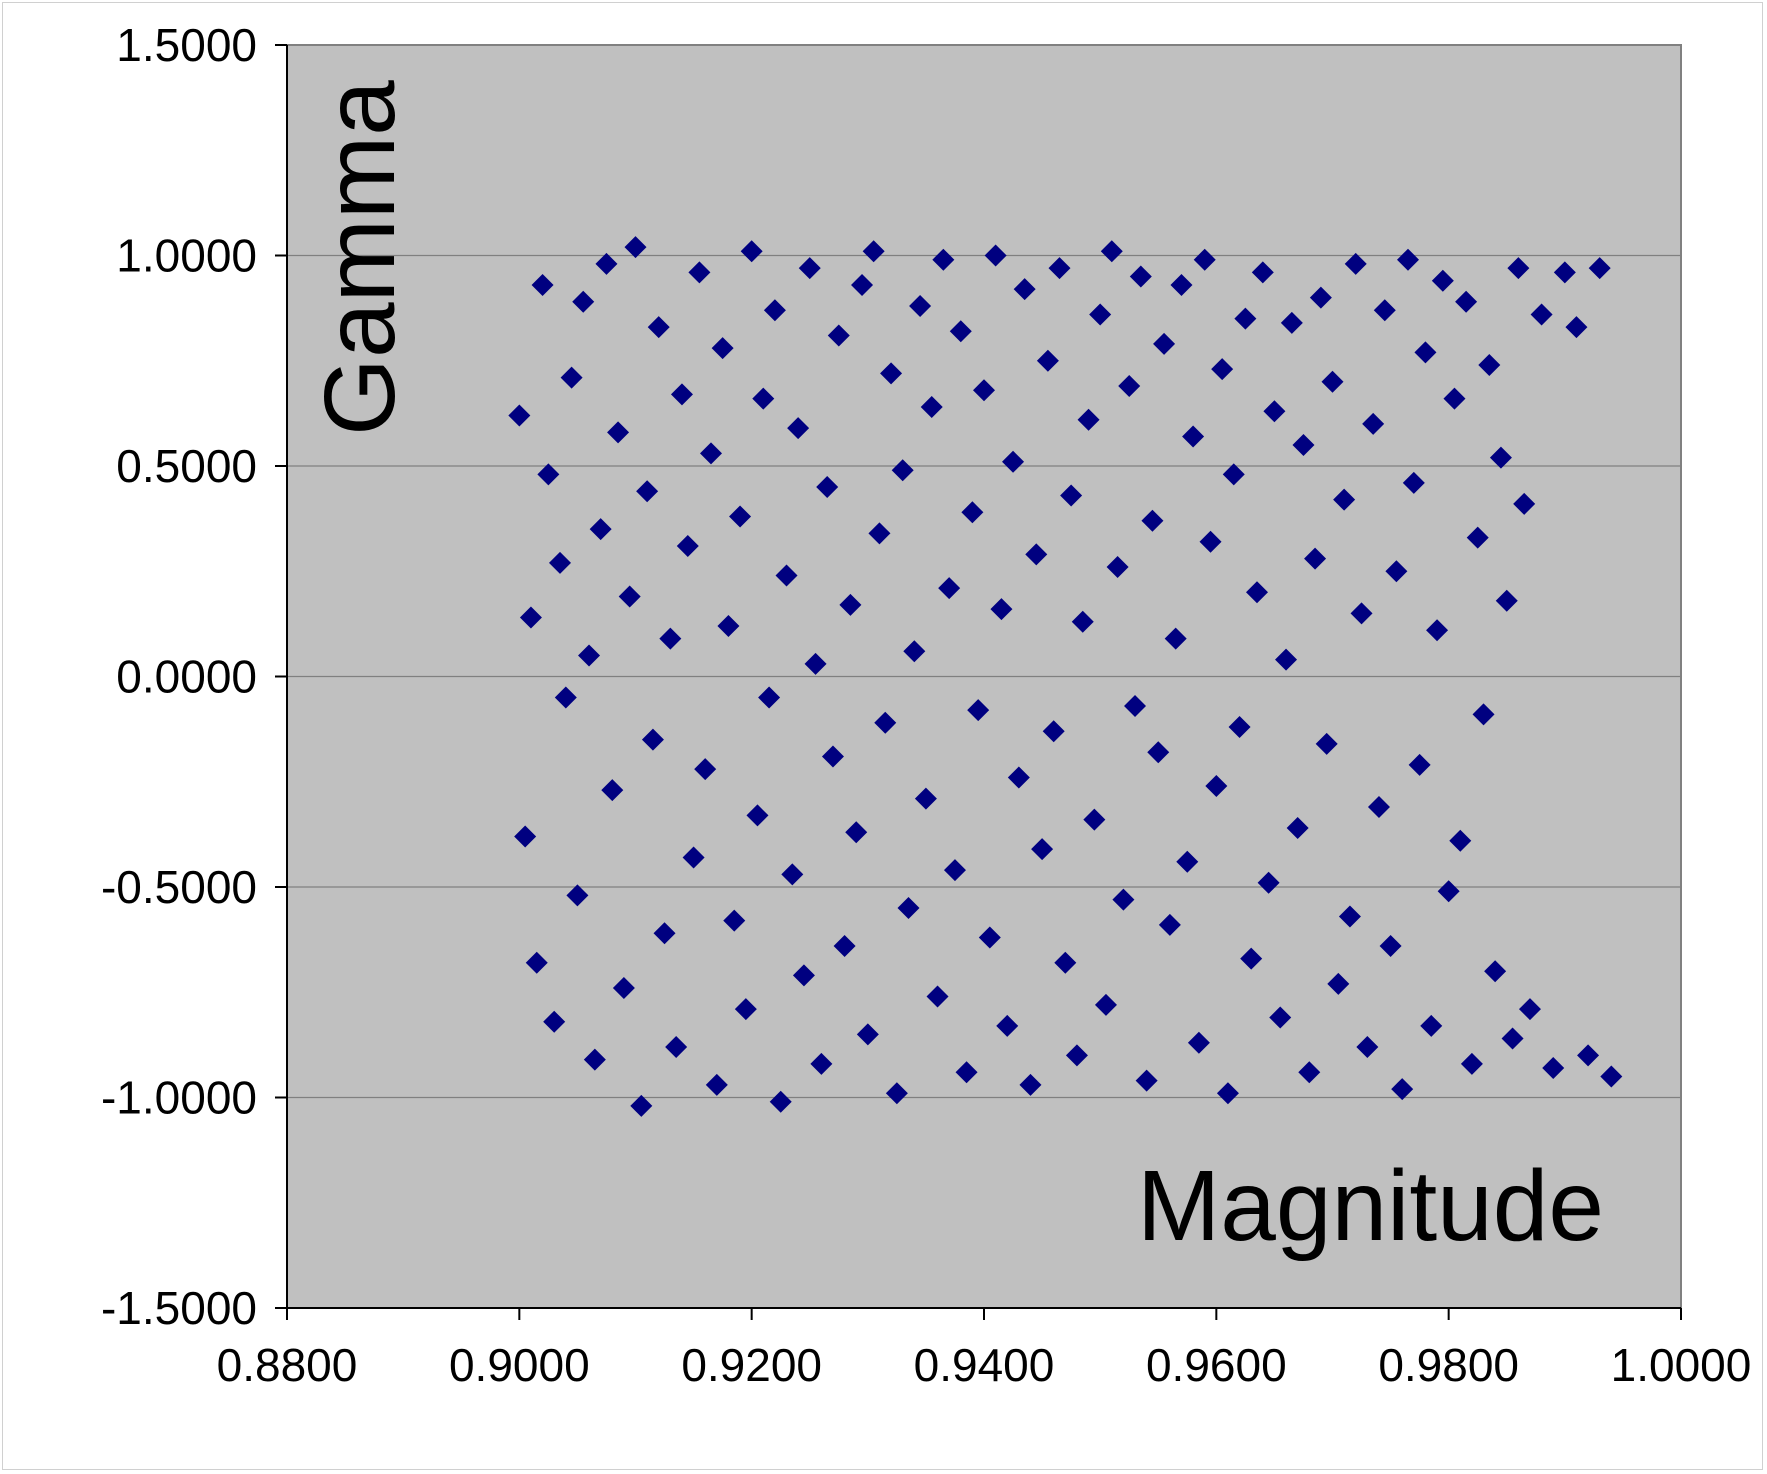 This screenshot has height=1474, width=1767. What do you see at coordinates (1448, 1365) in the screenshot?
I see `x-tick-label: 0.9800` at bounding box center [1448, 1365].